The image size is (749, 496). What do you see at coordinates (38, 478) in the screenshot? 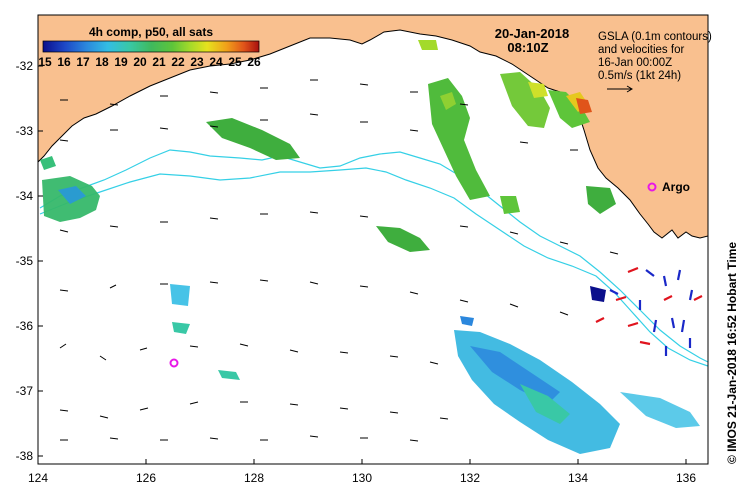
I see `lon-tick-label: 124` at bounding box center [38, 478].